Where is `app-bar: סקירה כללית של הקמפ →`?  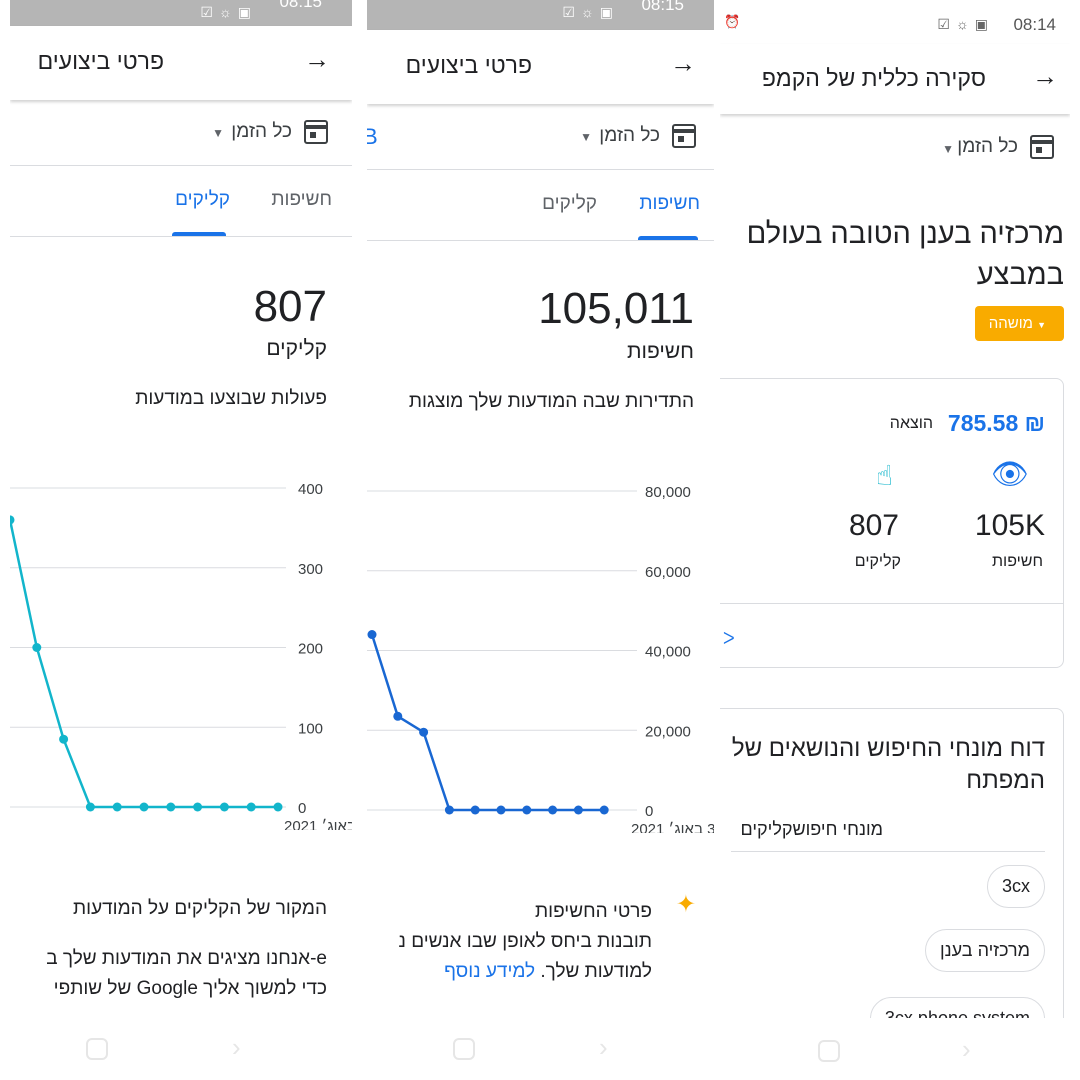 app-bar: סקירה כללית של הקמפ → is located at coordinates (895, 79).